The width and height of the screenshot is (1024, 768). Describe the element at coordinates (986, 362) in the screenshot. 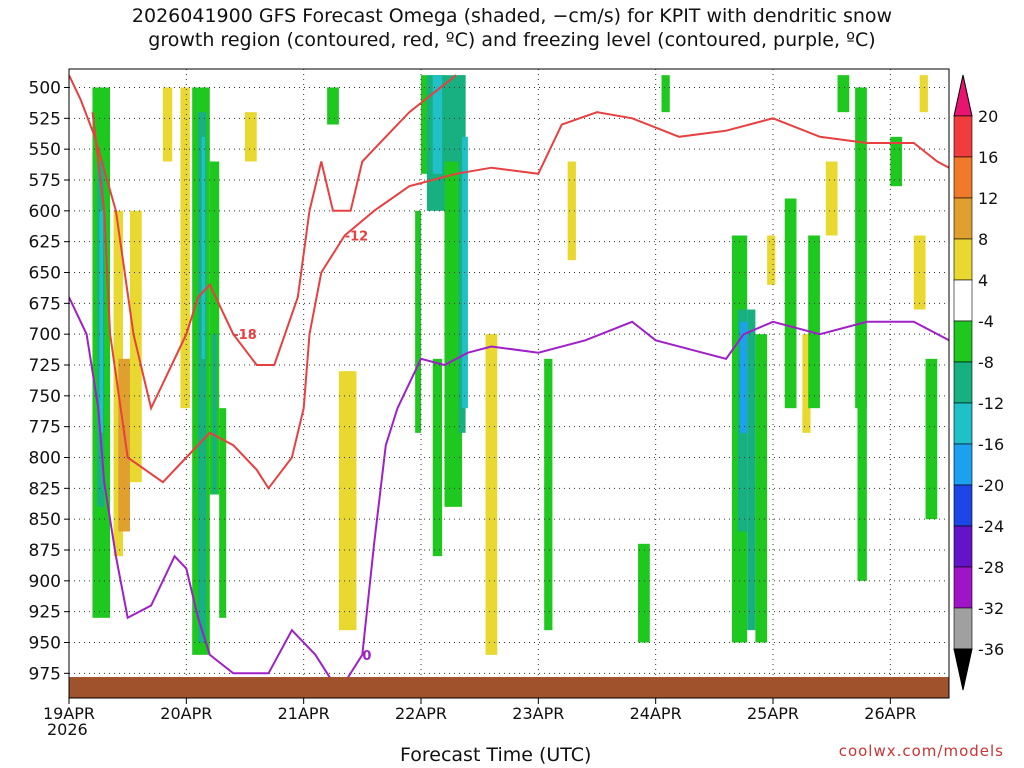

I see `colorbar-label-6: -8` at that location.